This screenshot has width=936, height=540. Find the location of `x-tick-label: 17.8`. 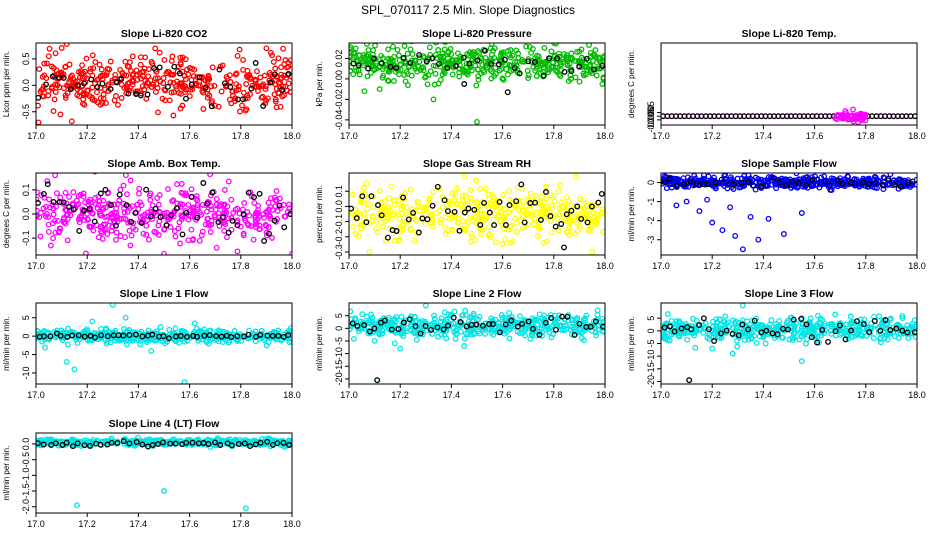

x-tick-label: 17.8 is located at coordinates (554, 266).